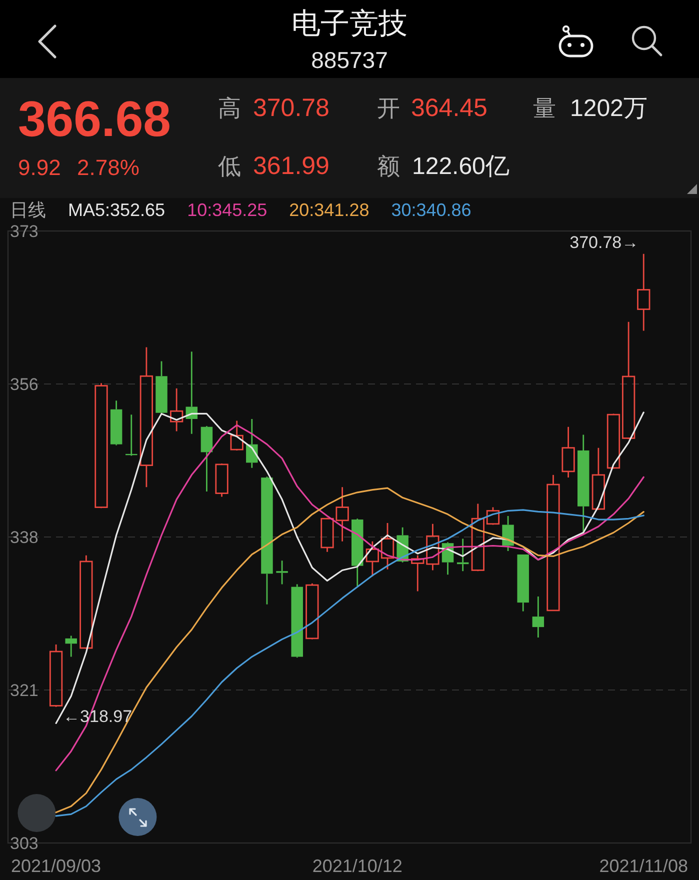 This screenshot has width=699, height=880. I want to click on legend-title: 日线, so click(28, 210).